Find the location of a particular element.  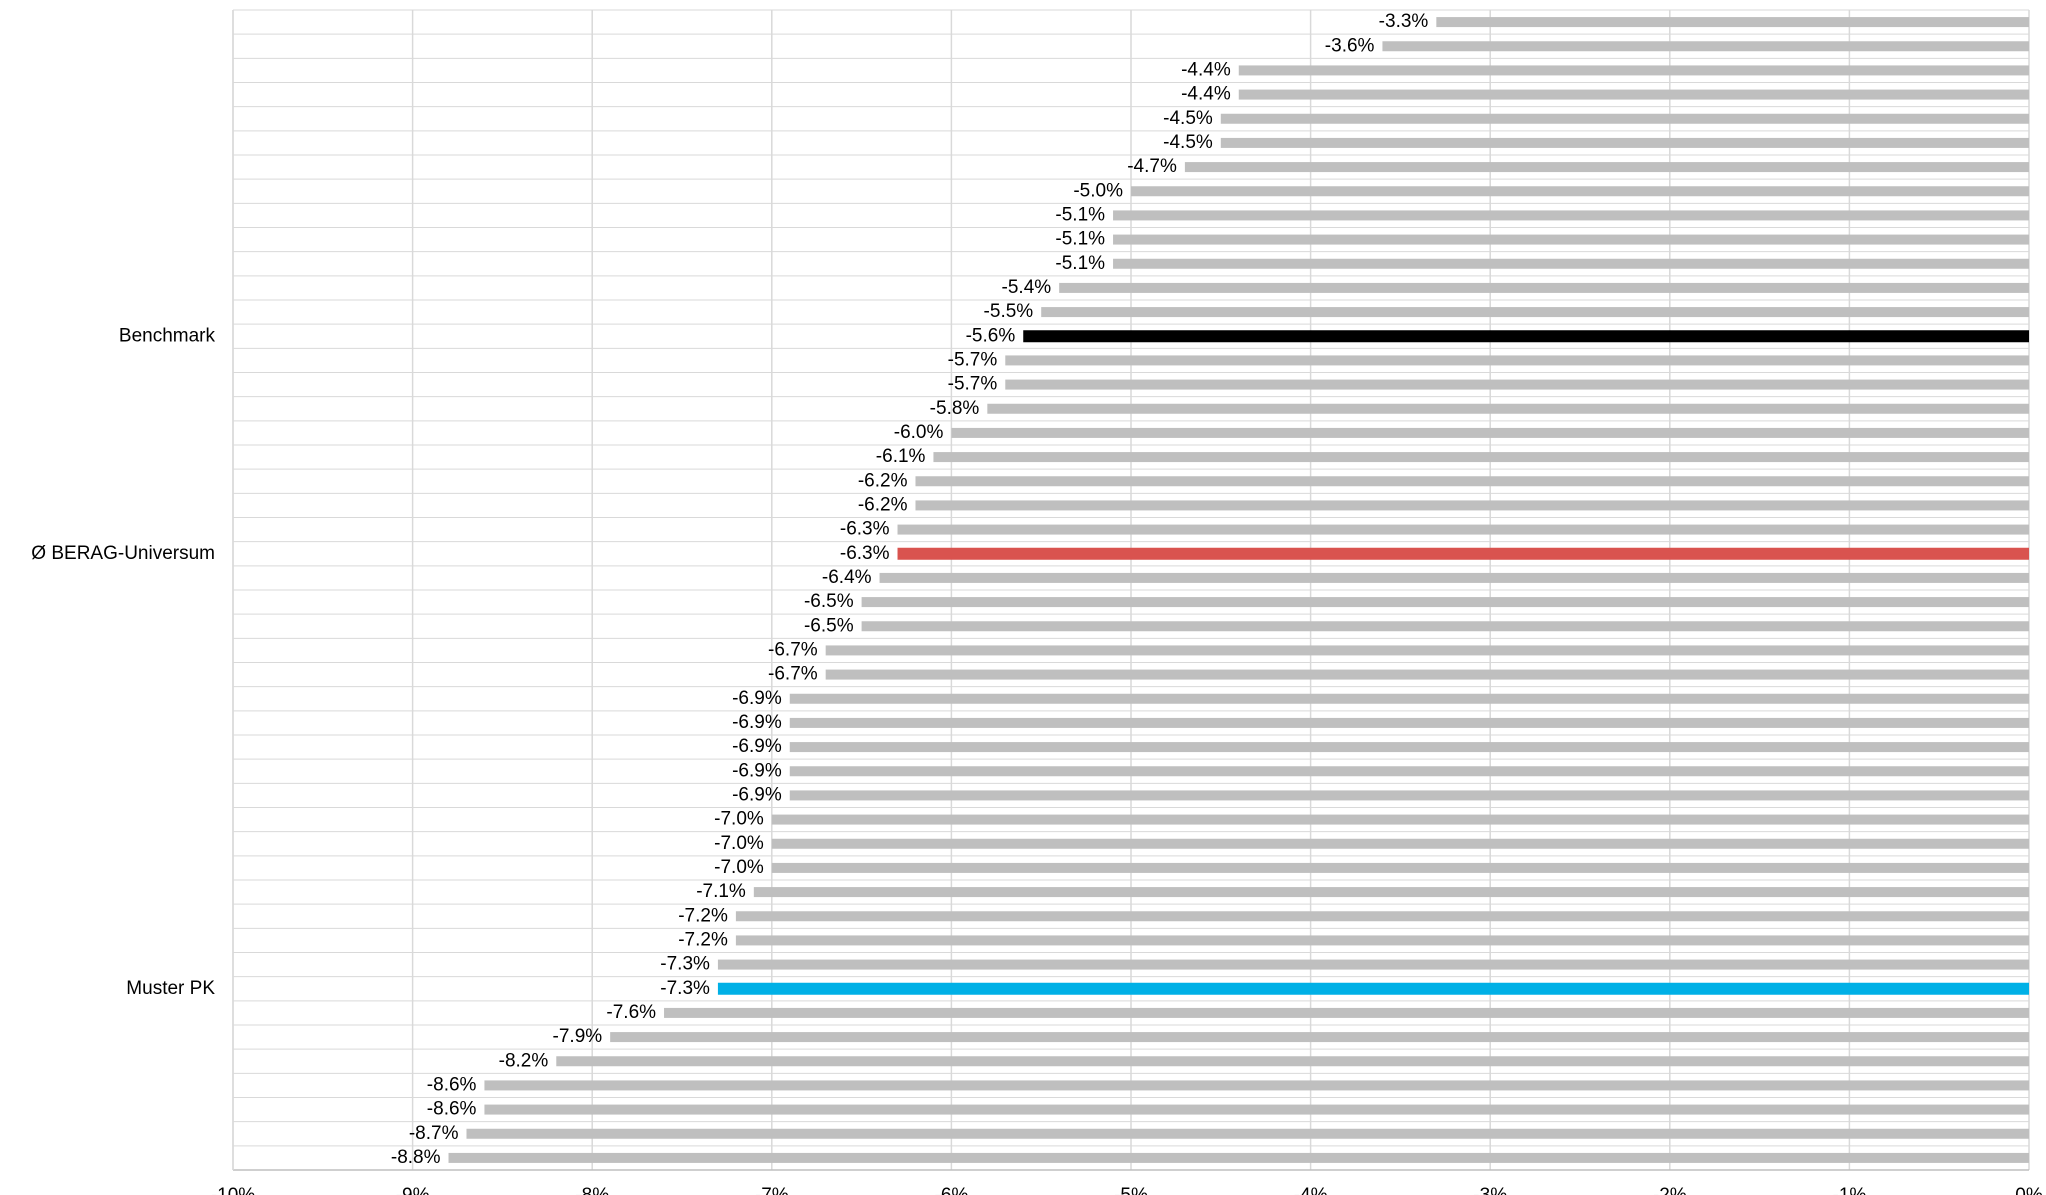

value-label: -4.7% is located at coordinates (1152, 166).